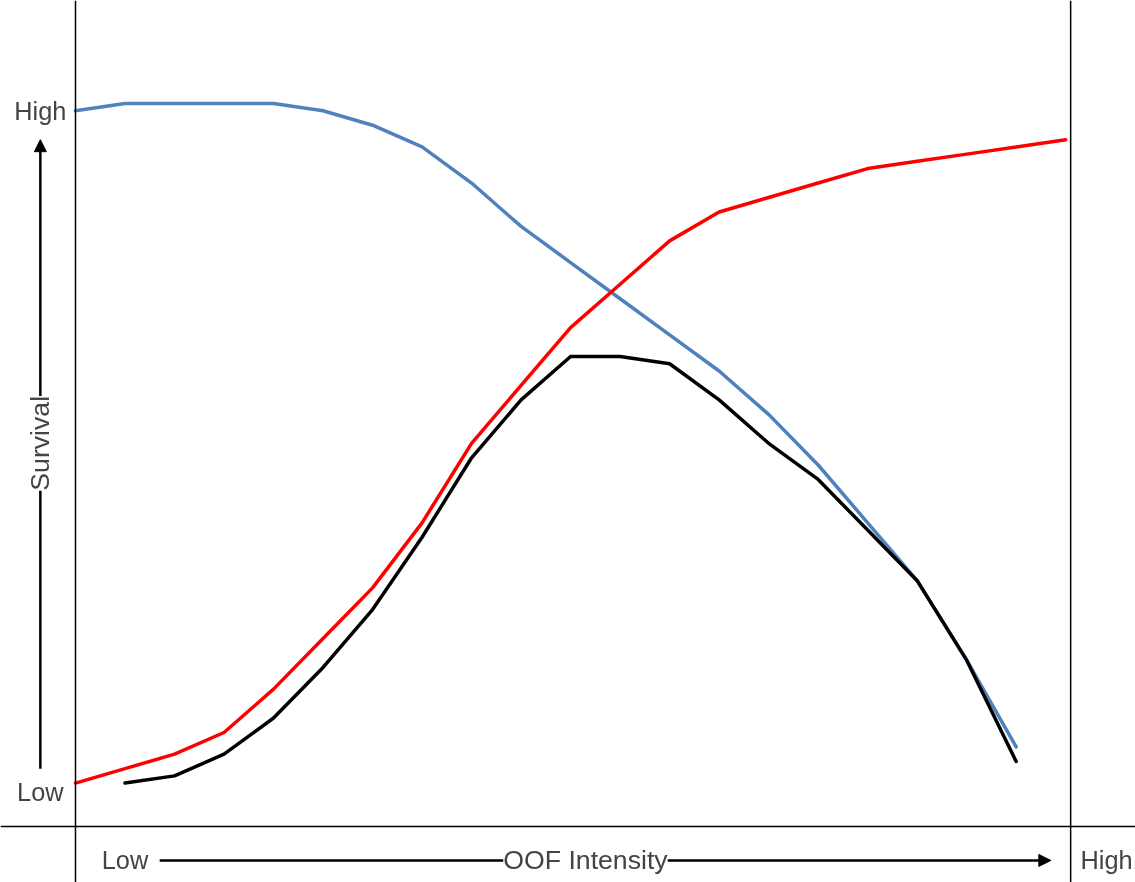  Describe the element at coordinates (40, 110) in the screenshot. I see `annotation: High` at that location.